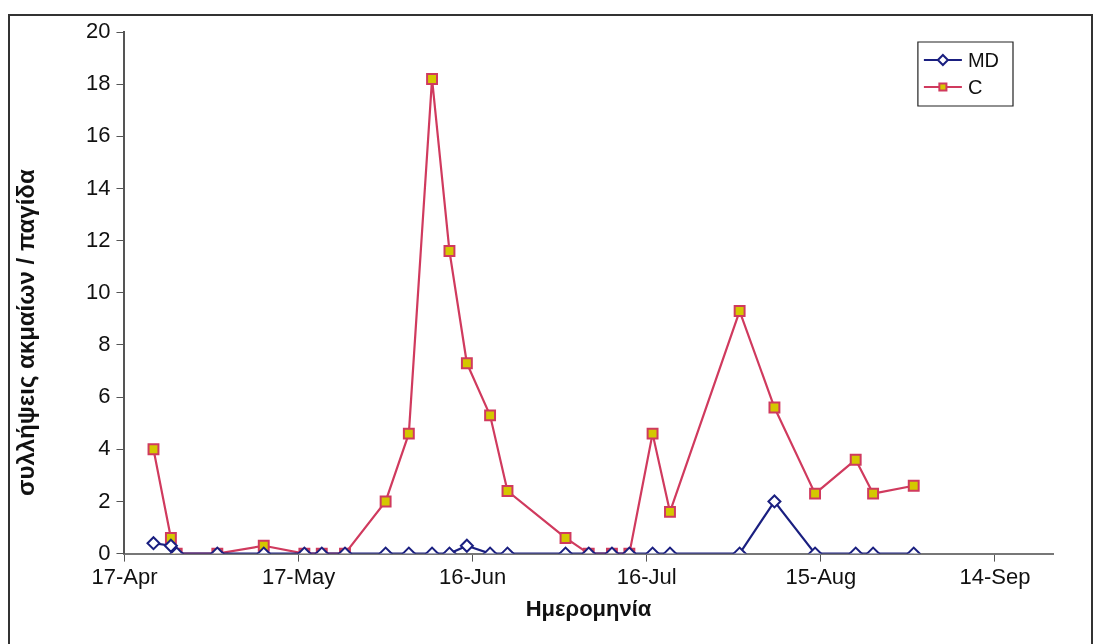 This screenshot has width=1103, height=644. What do you see at coordinates (104, 396) in the screenshot?
I see `y-tick-label: 6` at bounding box center [104, 396].